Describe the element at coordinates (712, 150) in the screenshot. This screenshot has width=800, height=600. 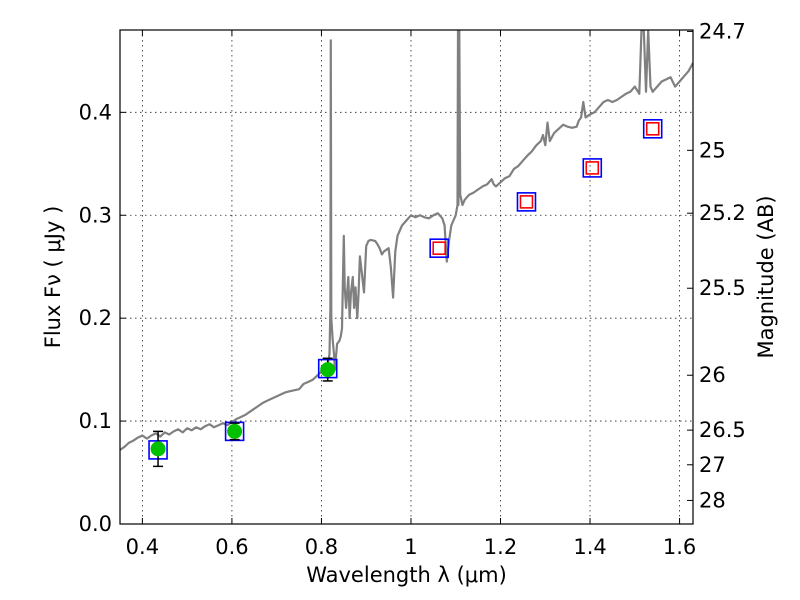
I see `y2-tick-label: 25` at that location.